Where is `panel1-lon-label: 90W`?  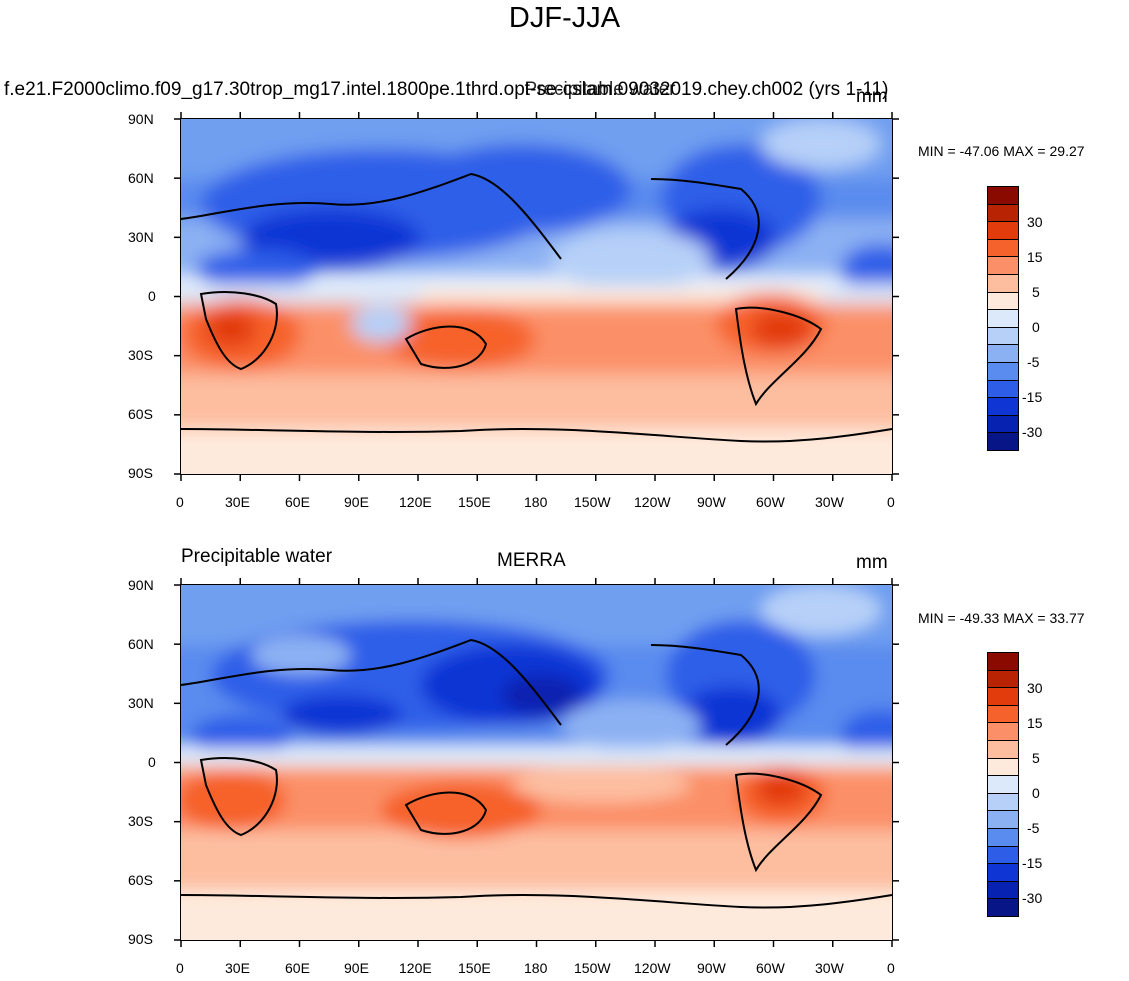 panel1-lon-label: 90W is located at coordinates (711, 502).